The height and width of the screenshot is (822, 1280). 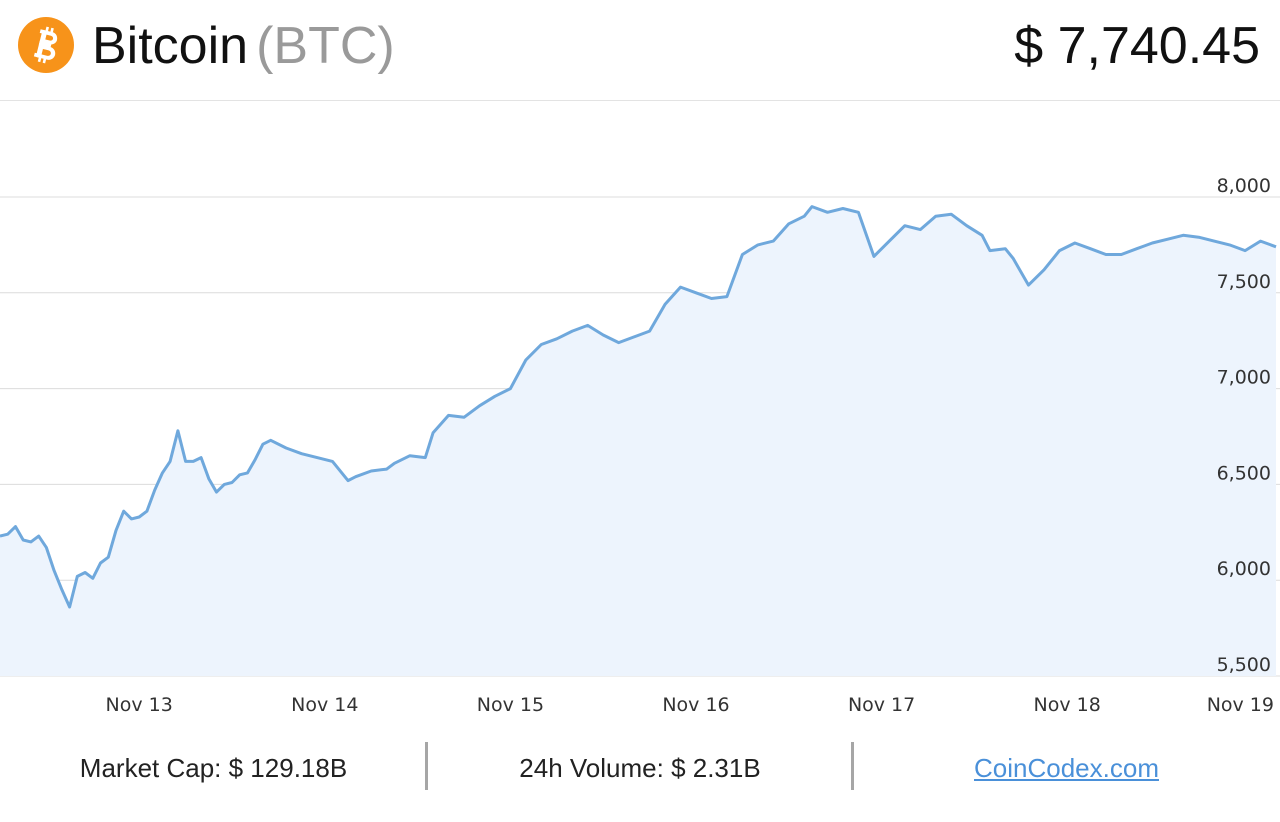 What do you see at coordinates (1244, 473) in the screenshot?
I see `y-tick-label: 6,500` at bounding box center [1244, 473].